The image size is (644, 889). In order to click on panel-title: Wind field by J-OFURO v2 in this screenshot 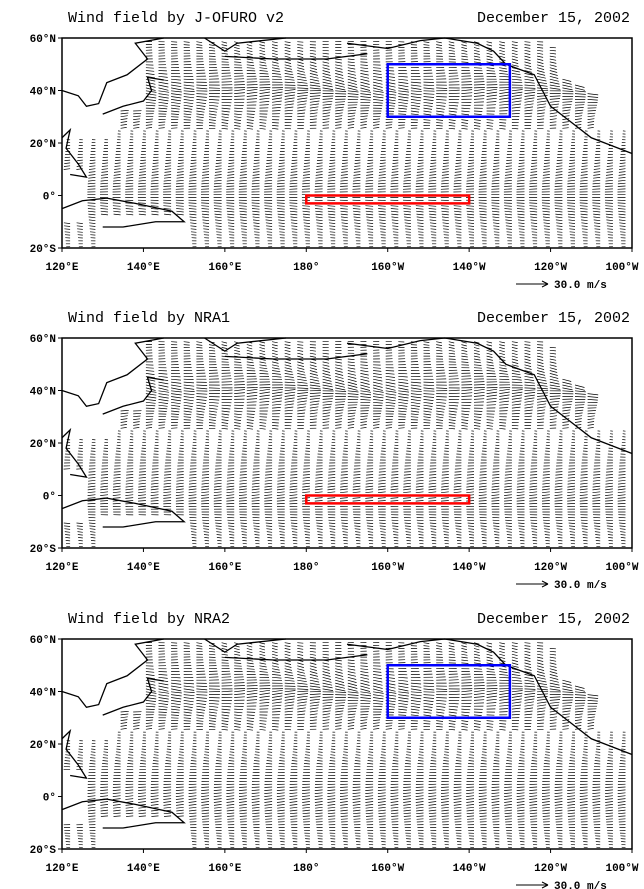, I will do `click(176, 18)`.